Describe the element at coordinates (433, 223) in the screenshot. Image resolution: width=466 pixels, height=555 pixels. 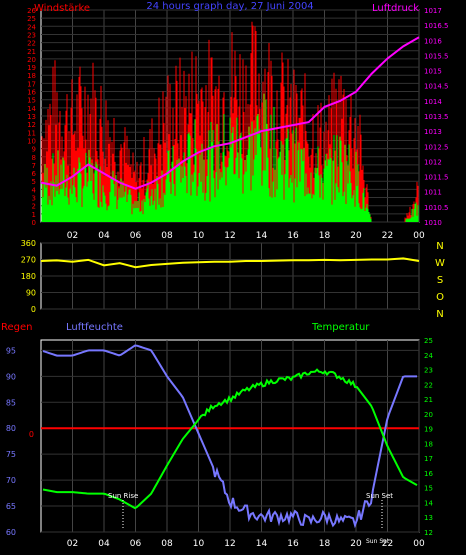
I see `pressure-tick-label: 1010` at that location.